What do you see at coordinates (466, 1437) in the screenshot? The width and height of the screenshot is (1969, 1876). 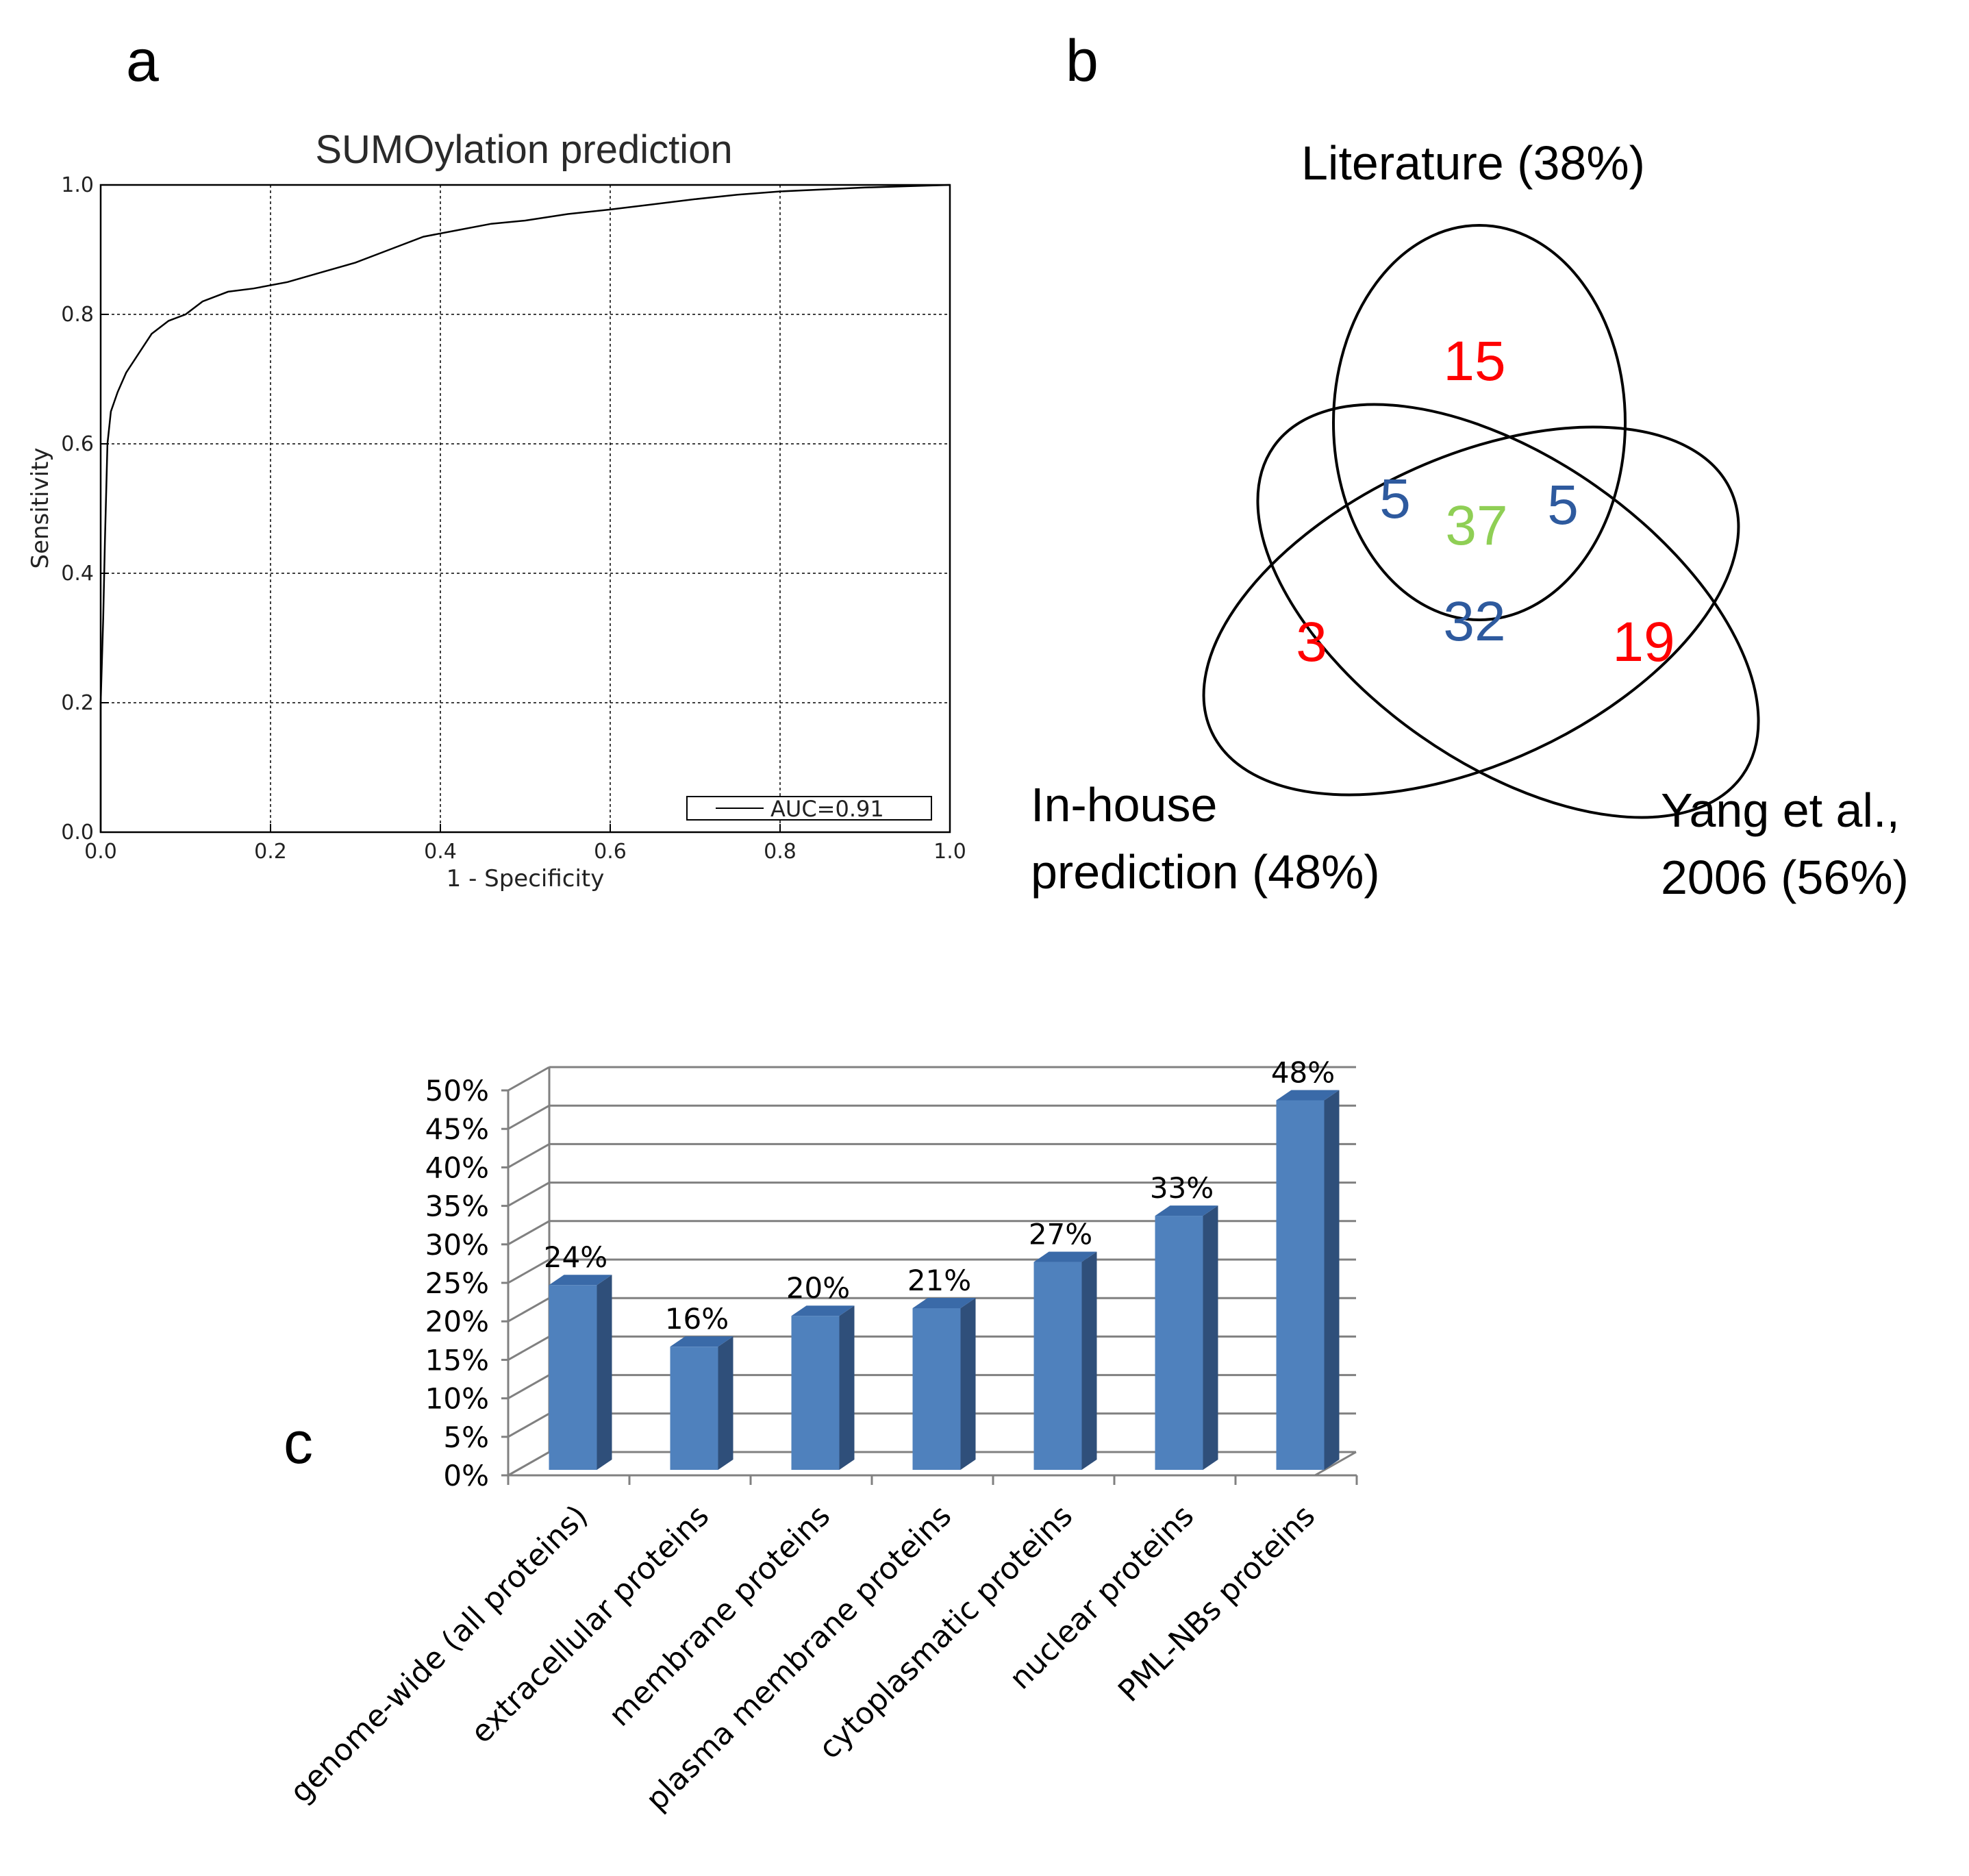 I see `bar-y-tick-label: 5%` at bounding box center [466, 1437].